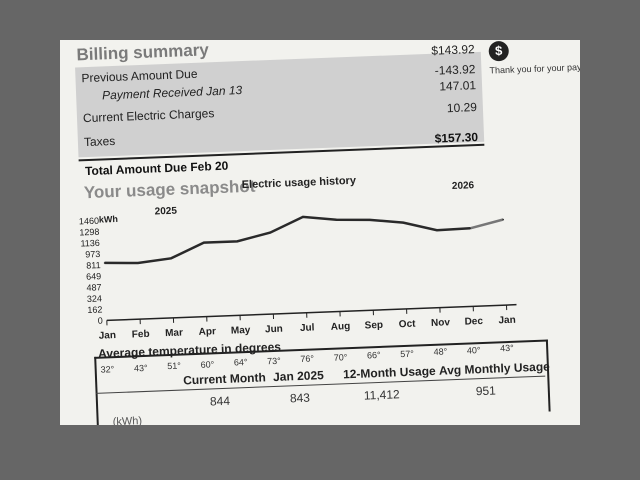  What do you see at coordinates (341, 327) in the screenshot?
I see `x-tick-label: Aug` at bounding box center [341, 327].